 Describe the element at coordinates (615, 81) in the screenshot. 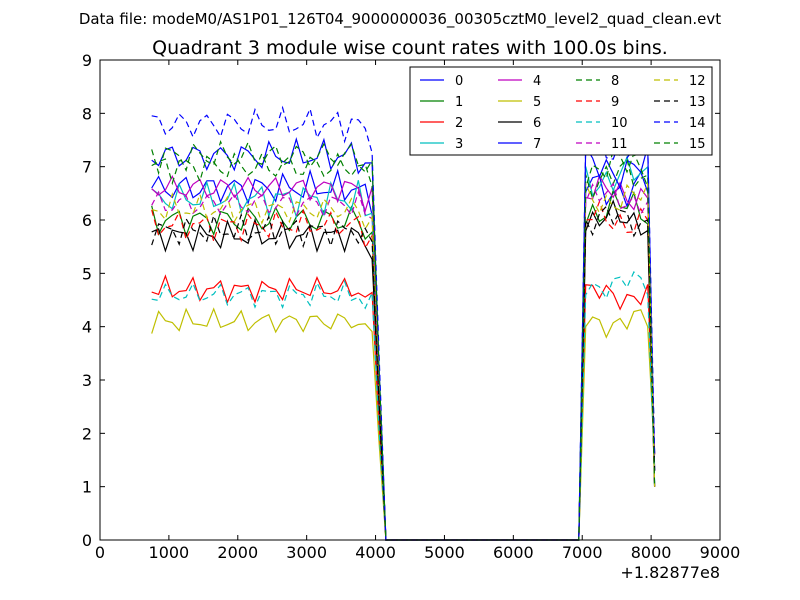

I see `legend-label-8: 8` at that location.